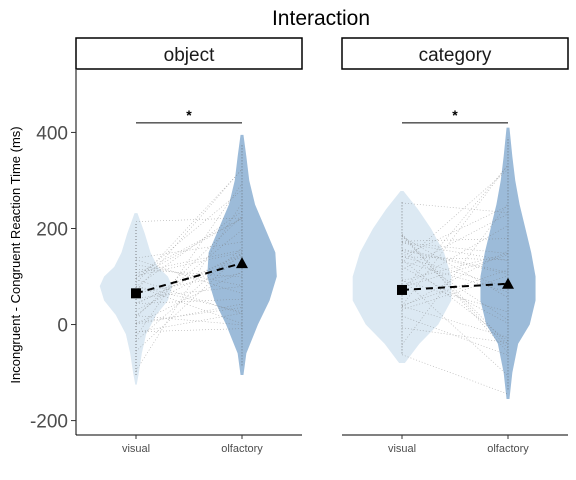 This screenshot has height=480, width=576. I want to click on facet-strip-label: category, so click(455, 55).